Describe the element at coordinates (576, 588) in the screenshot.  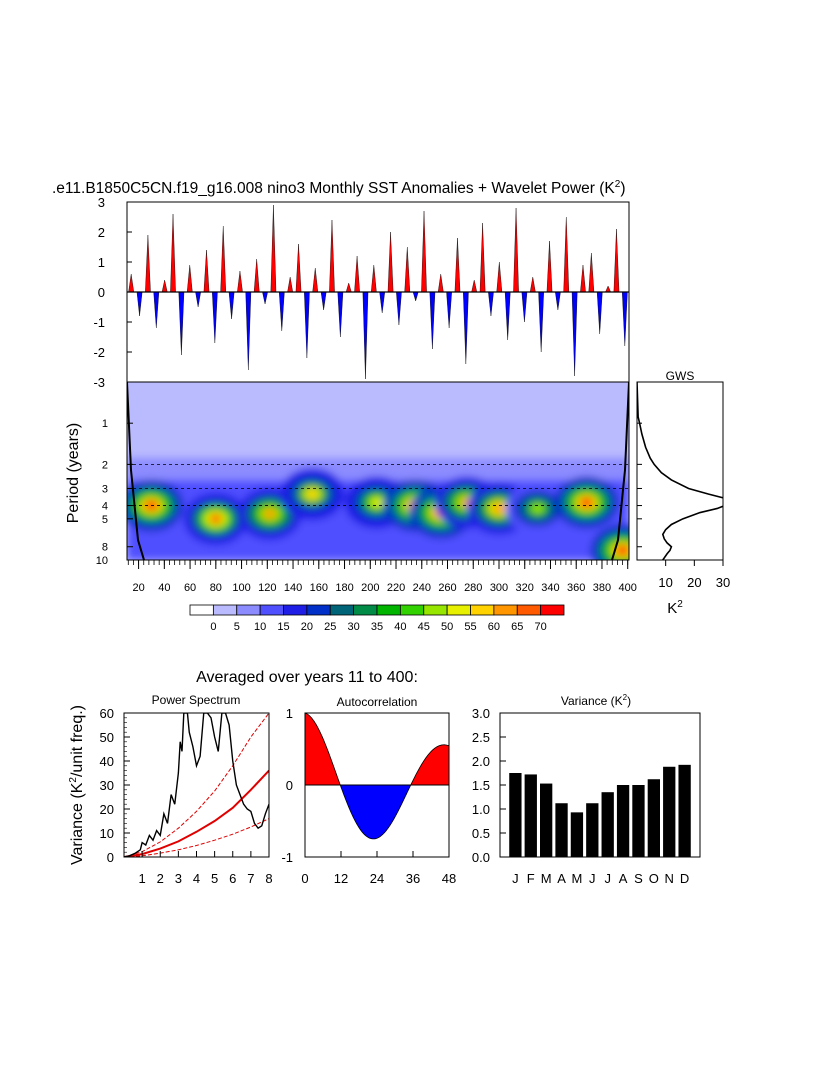
I see `x-tick-label: 360` at that location.